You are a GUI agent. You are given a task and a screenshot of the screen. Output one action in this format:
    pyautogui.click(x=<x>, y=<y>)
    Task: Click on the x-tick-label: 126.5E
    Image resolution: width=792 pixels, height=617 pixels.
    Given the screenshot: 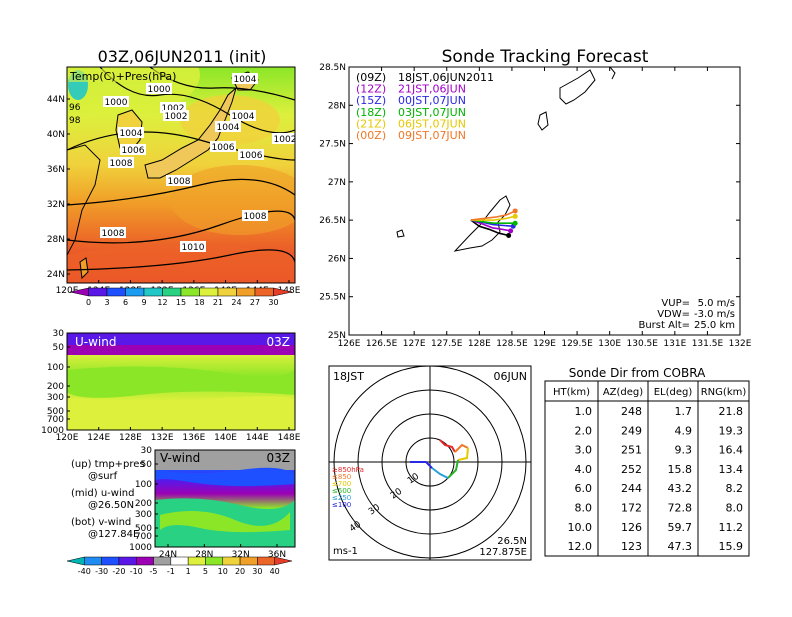 What is the action you would take?
    pyautogui.click(x=382, y=344)
    